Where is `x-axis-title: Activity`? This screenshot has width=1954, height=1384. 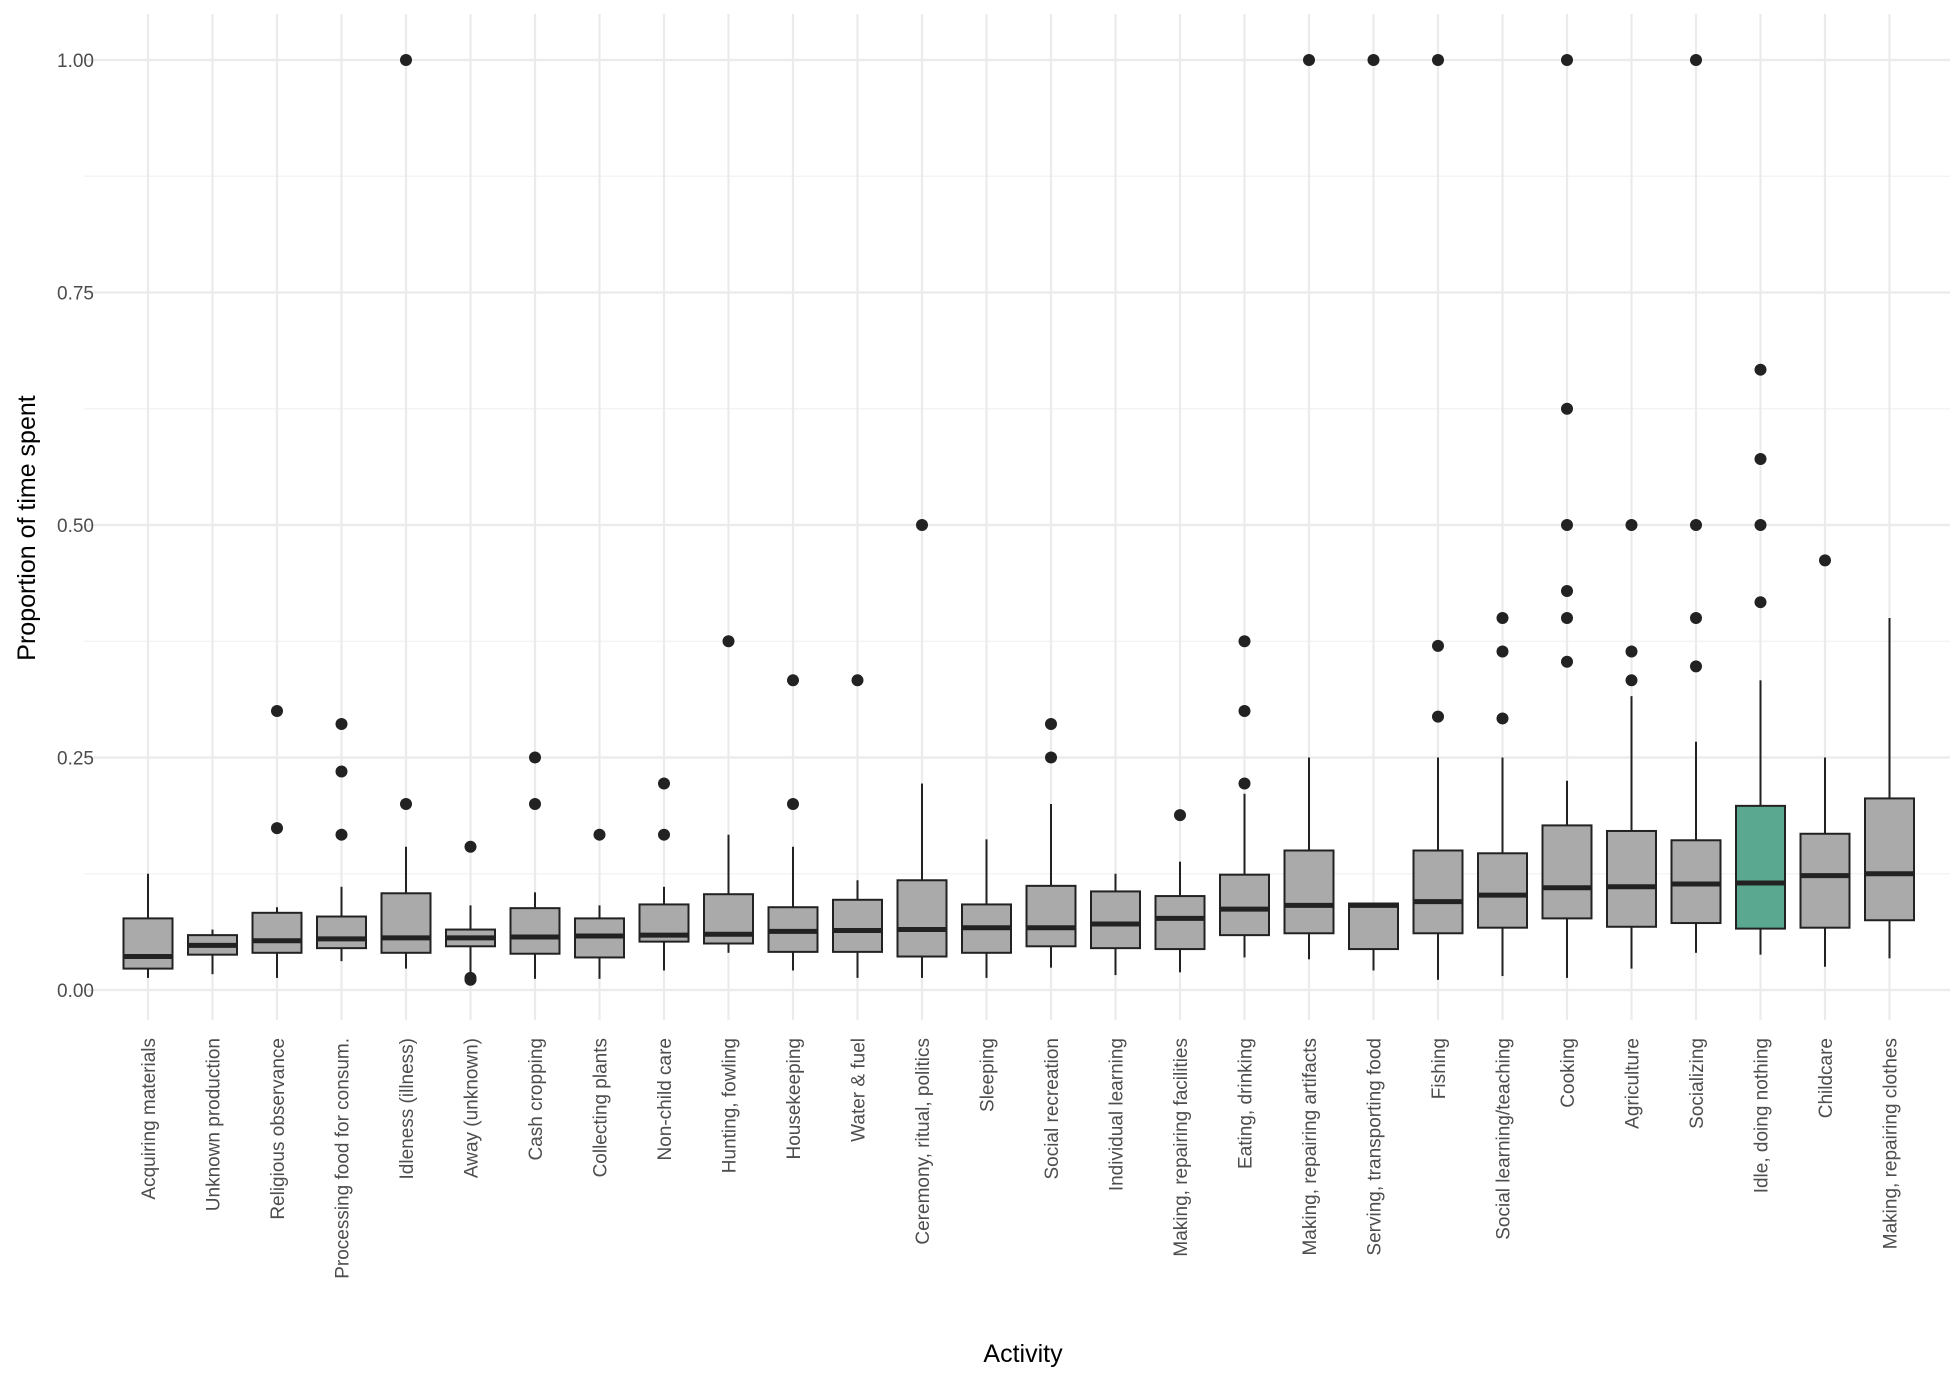
x-axis-title: Activity is located at coordinates (1023, 1354).